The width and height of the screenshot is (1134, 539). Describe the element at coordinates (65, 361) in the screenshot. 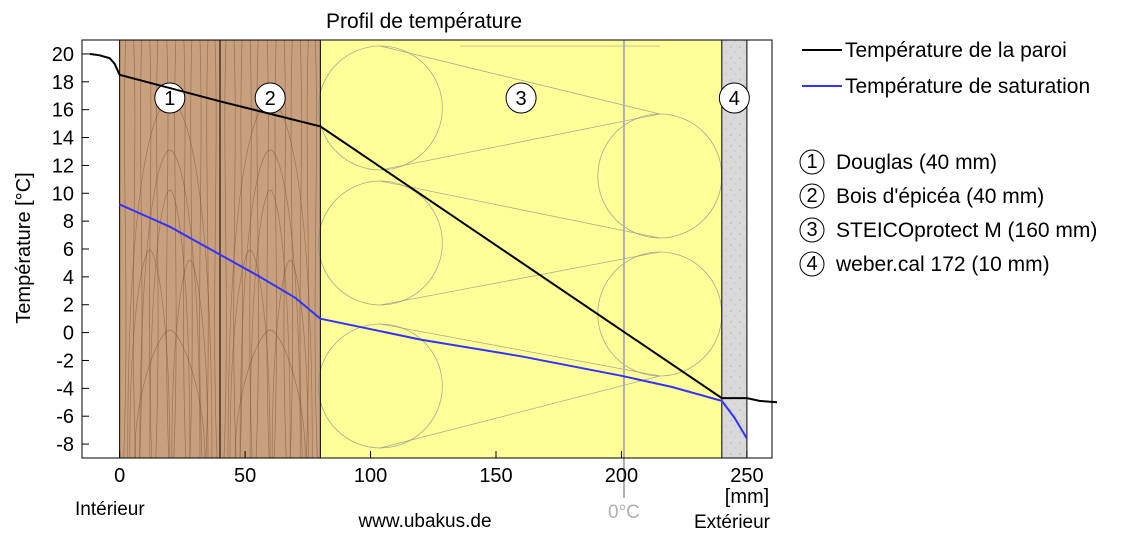

I see `y-tick-label: -2` at that location.